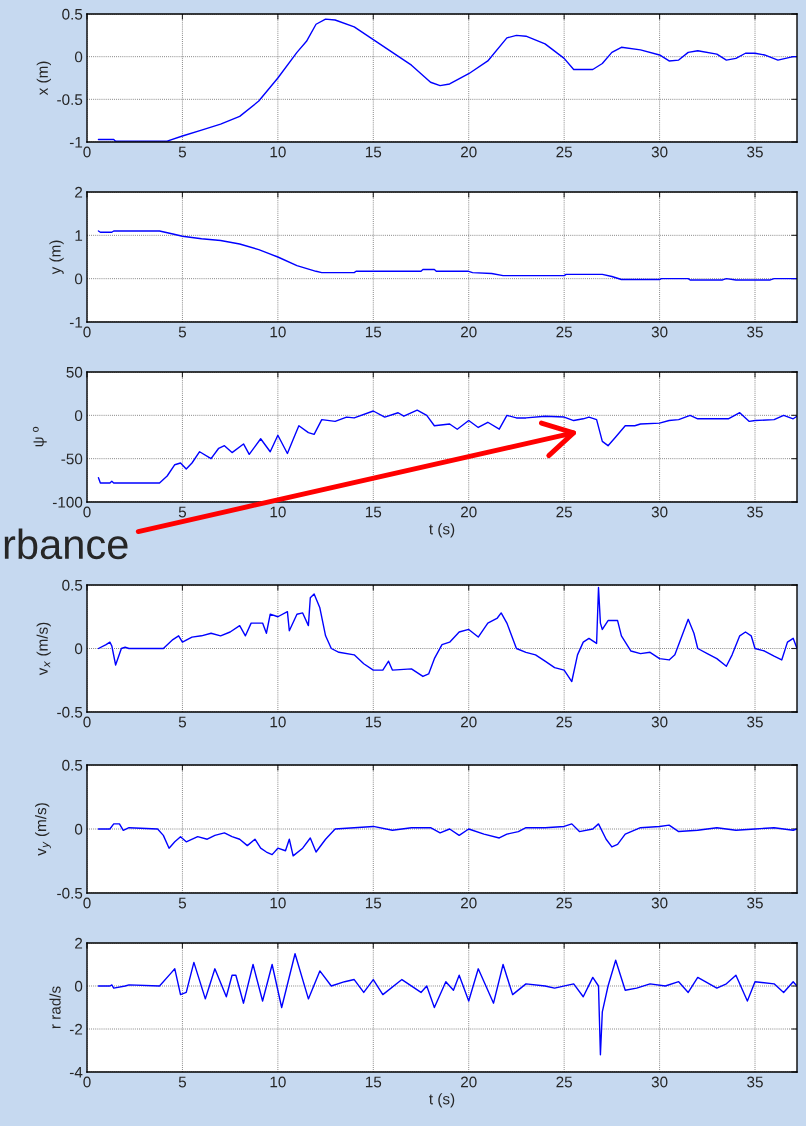 This screenshot has height=1126, width=806. I want to click on y-tick-label: -4, so click(76, 1072).